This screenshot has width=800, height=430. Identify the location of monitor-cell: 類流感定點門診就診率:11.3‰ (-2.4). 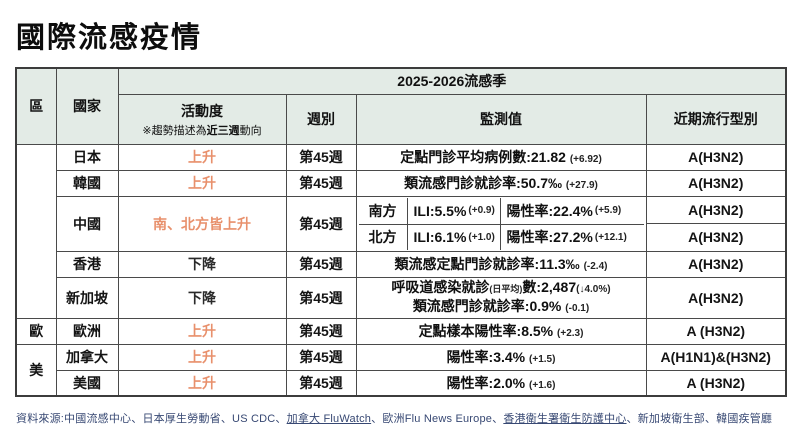
(501, 264).